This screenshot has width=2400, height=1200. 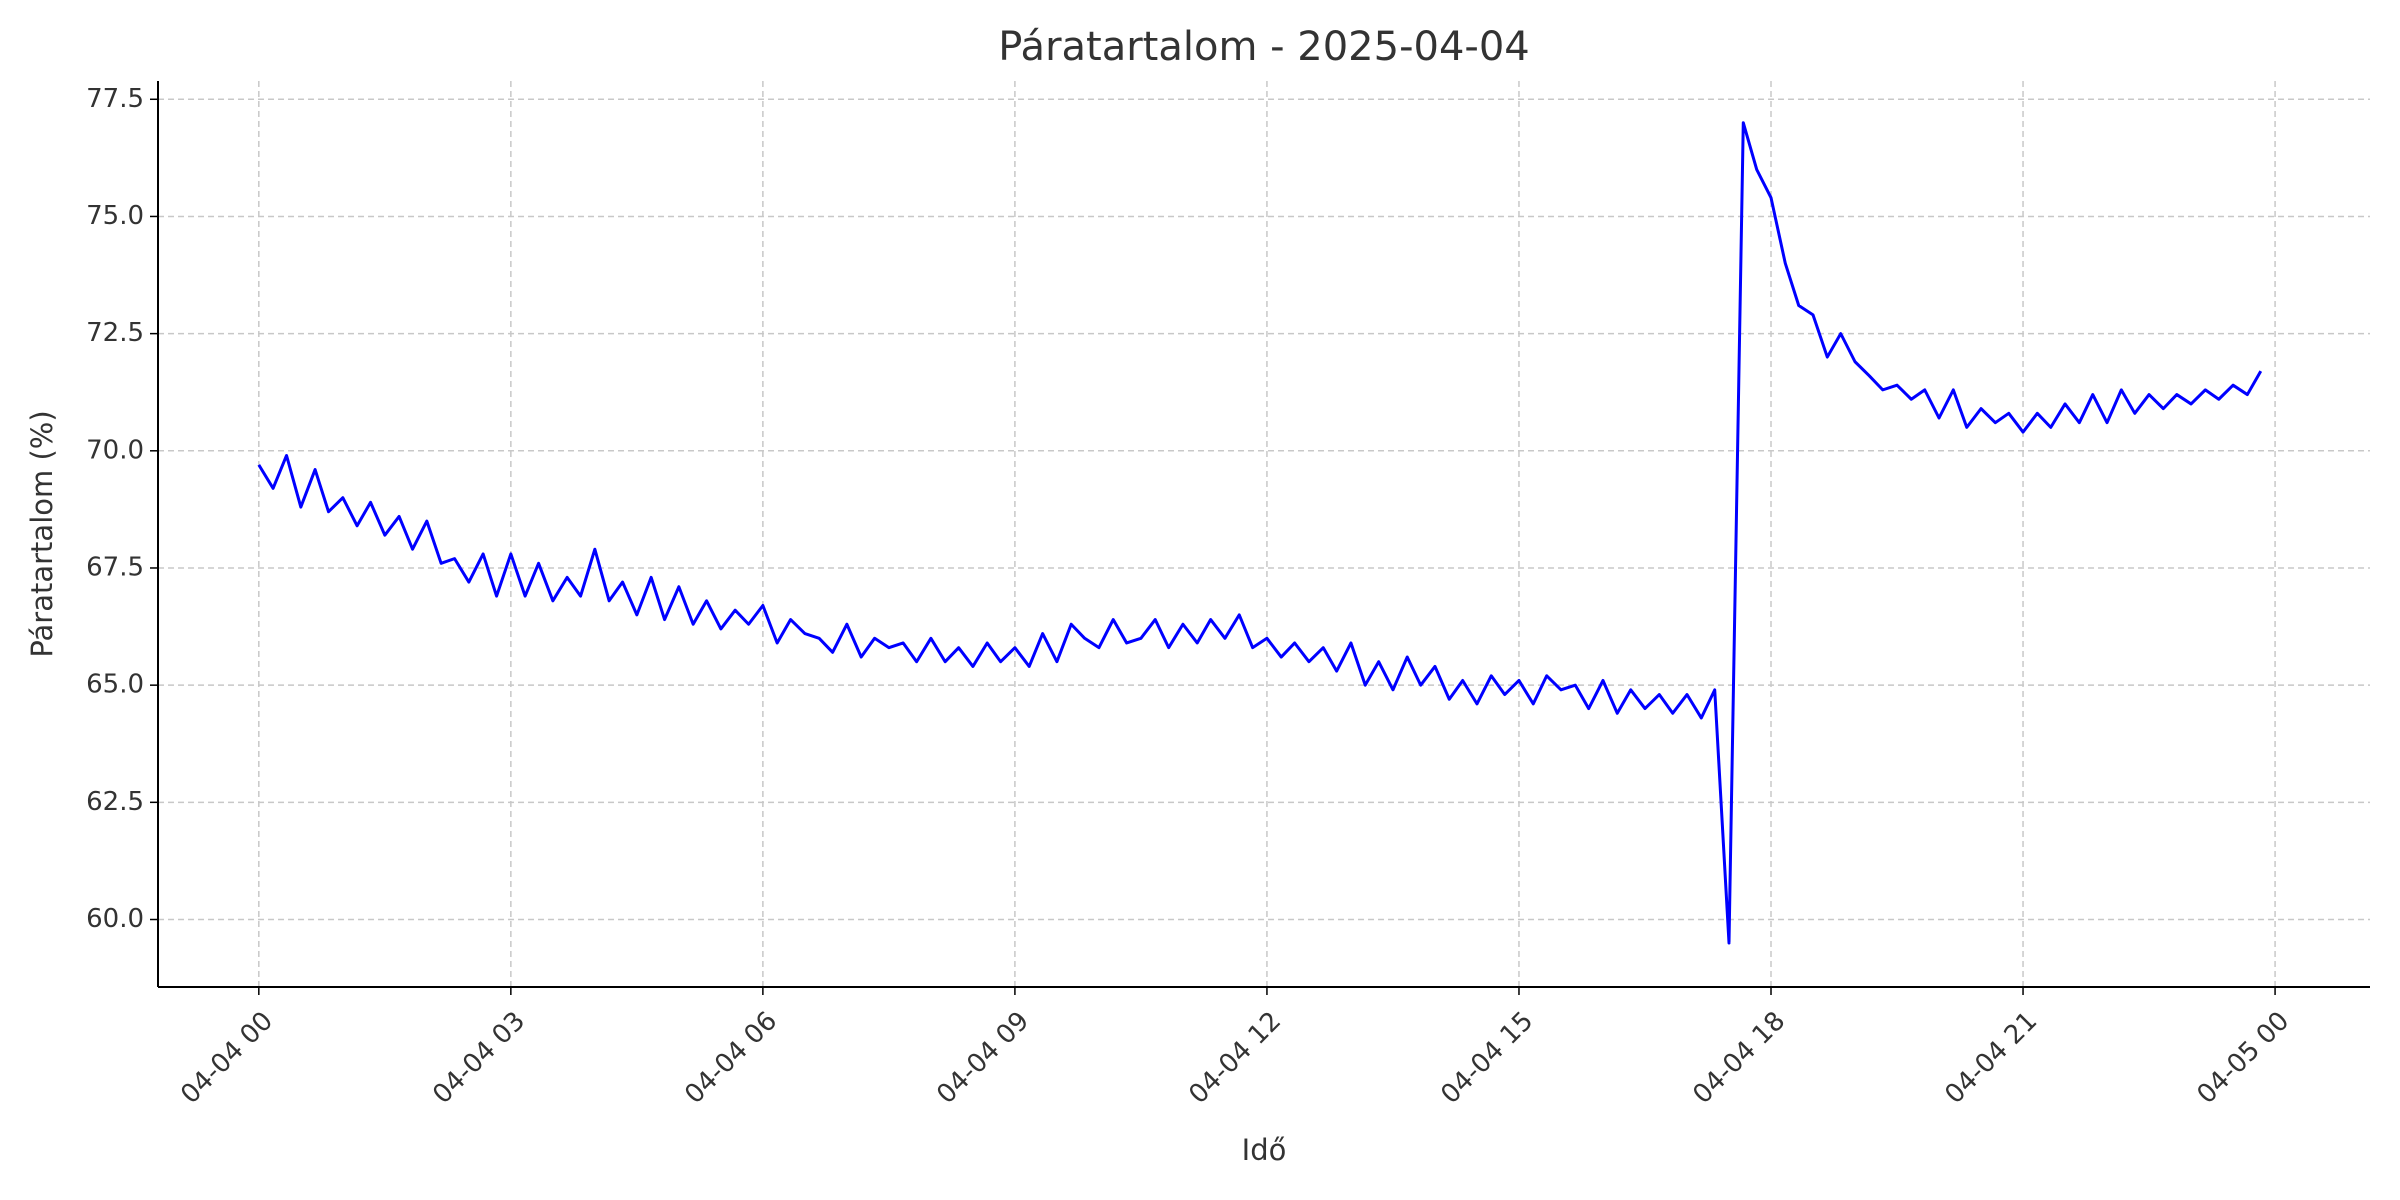 What do you see at coordinates (115, 567) in the screenshot?
I see `y-tick-label: 67.5` at bounding box center [115, 567].